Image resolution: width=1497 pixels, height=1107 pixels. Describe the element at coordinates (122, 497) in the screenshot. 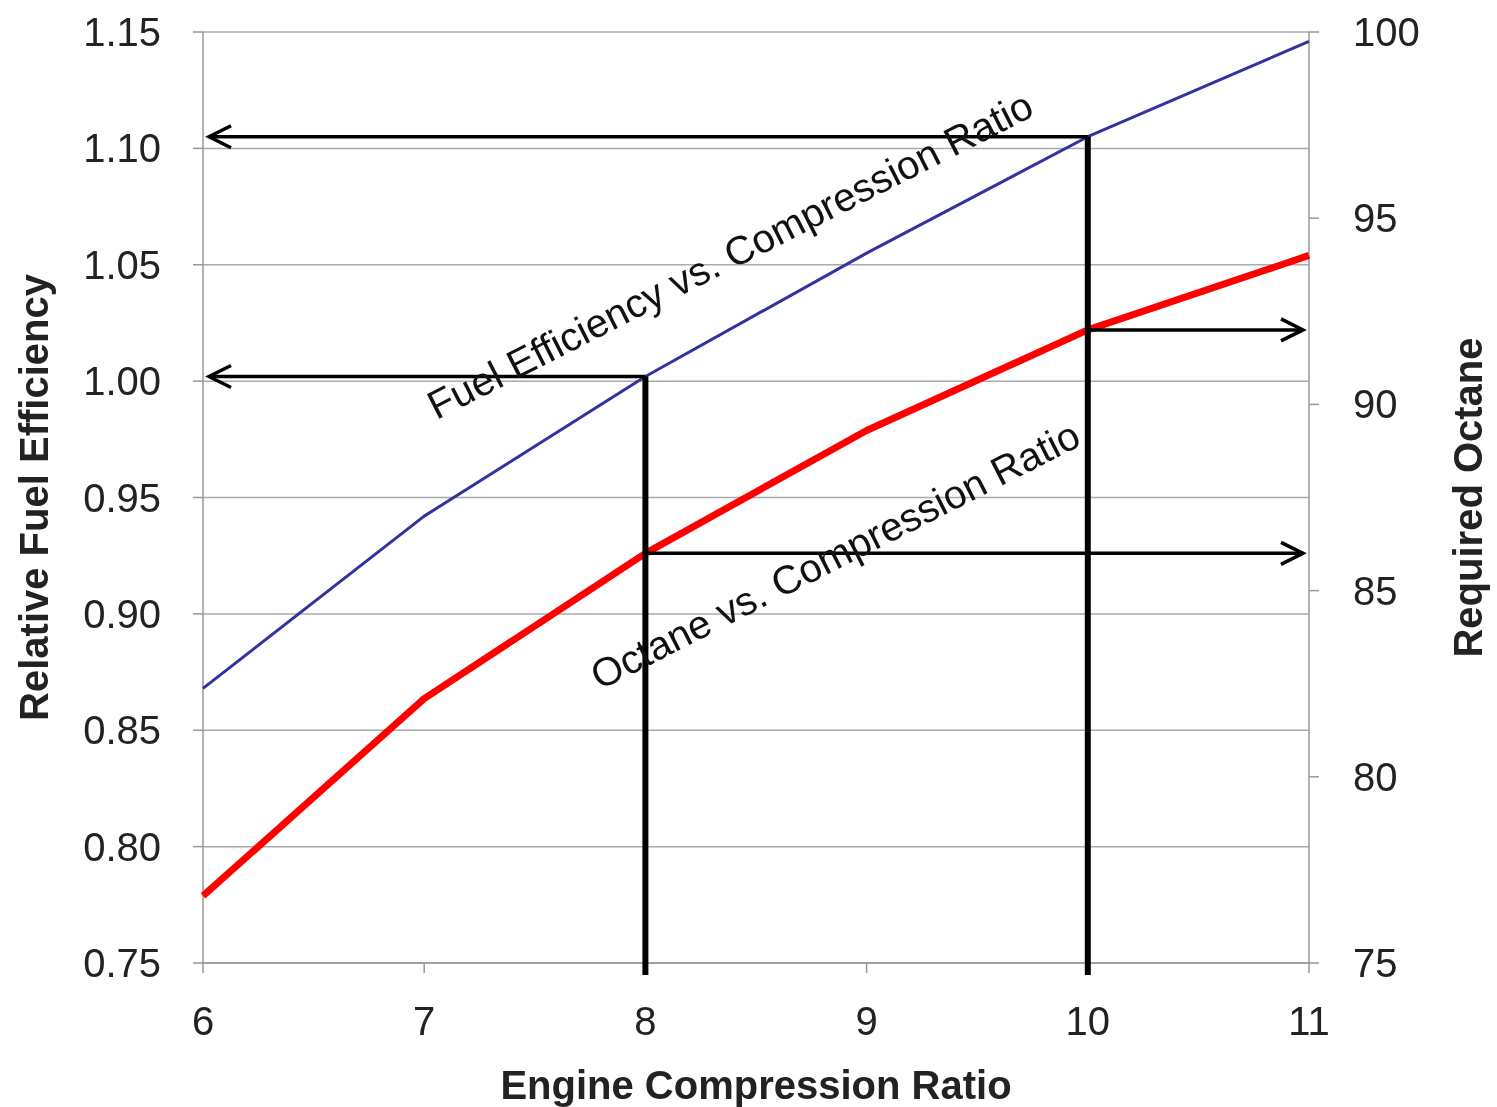

I see `y-tick-label: 0.95` at that location.